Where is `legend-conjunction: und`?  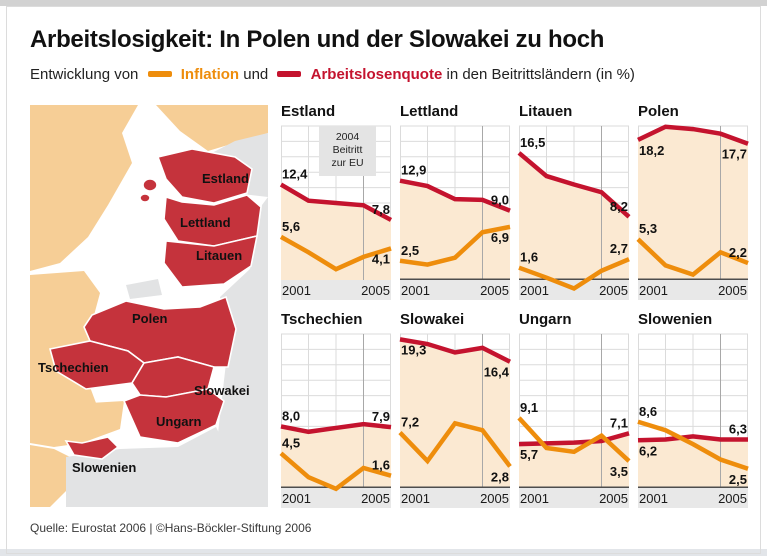 legend-conjunction: und is located at coordinates (256, 74).